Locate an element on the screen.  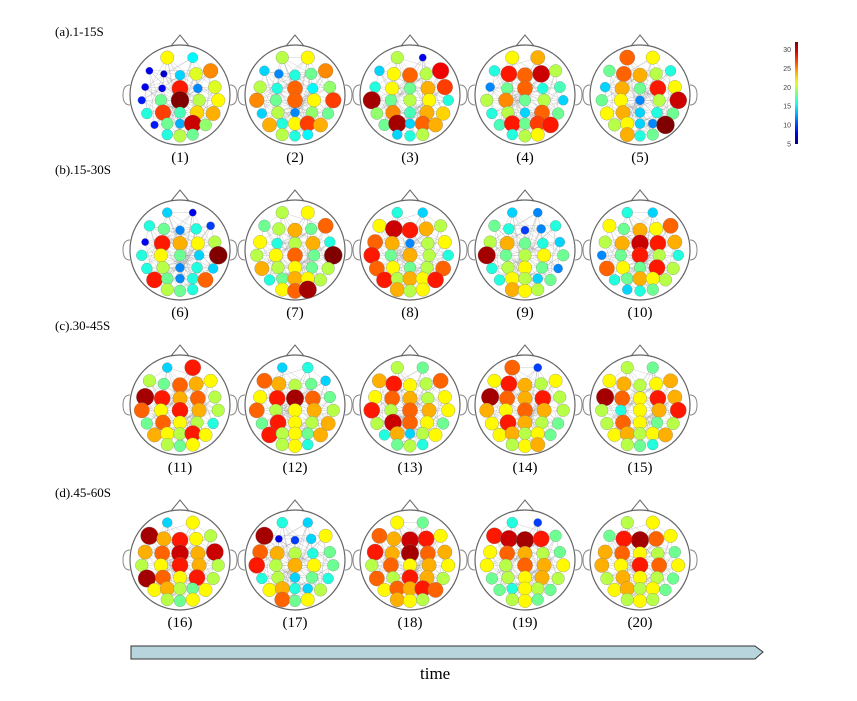
colorbar is located at coordinates (796, 93).